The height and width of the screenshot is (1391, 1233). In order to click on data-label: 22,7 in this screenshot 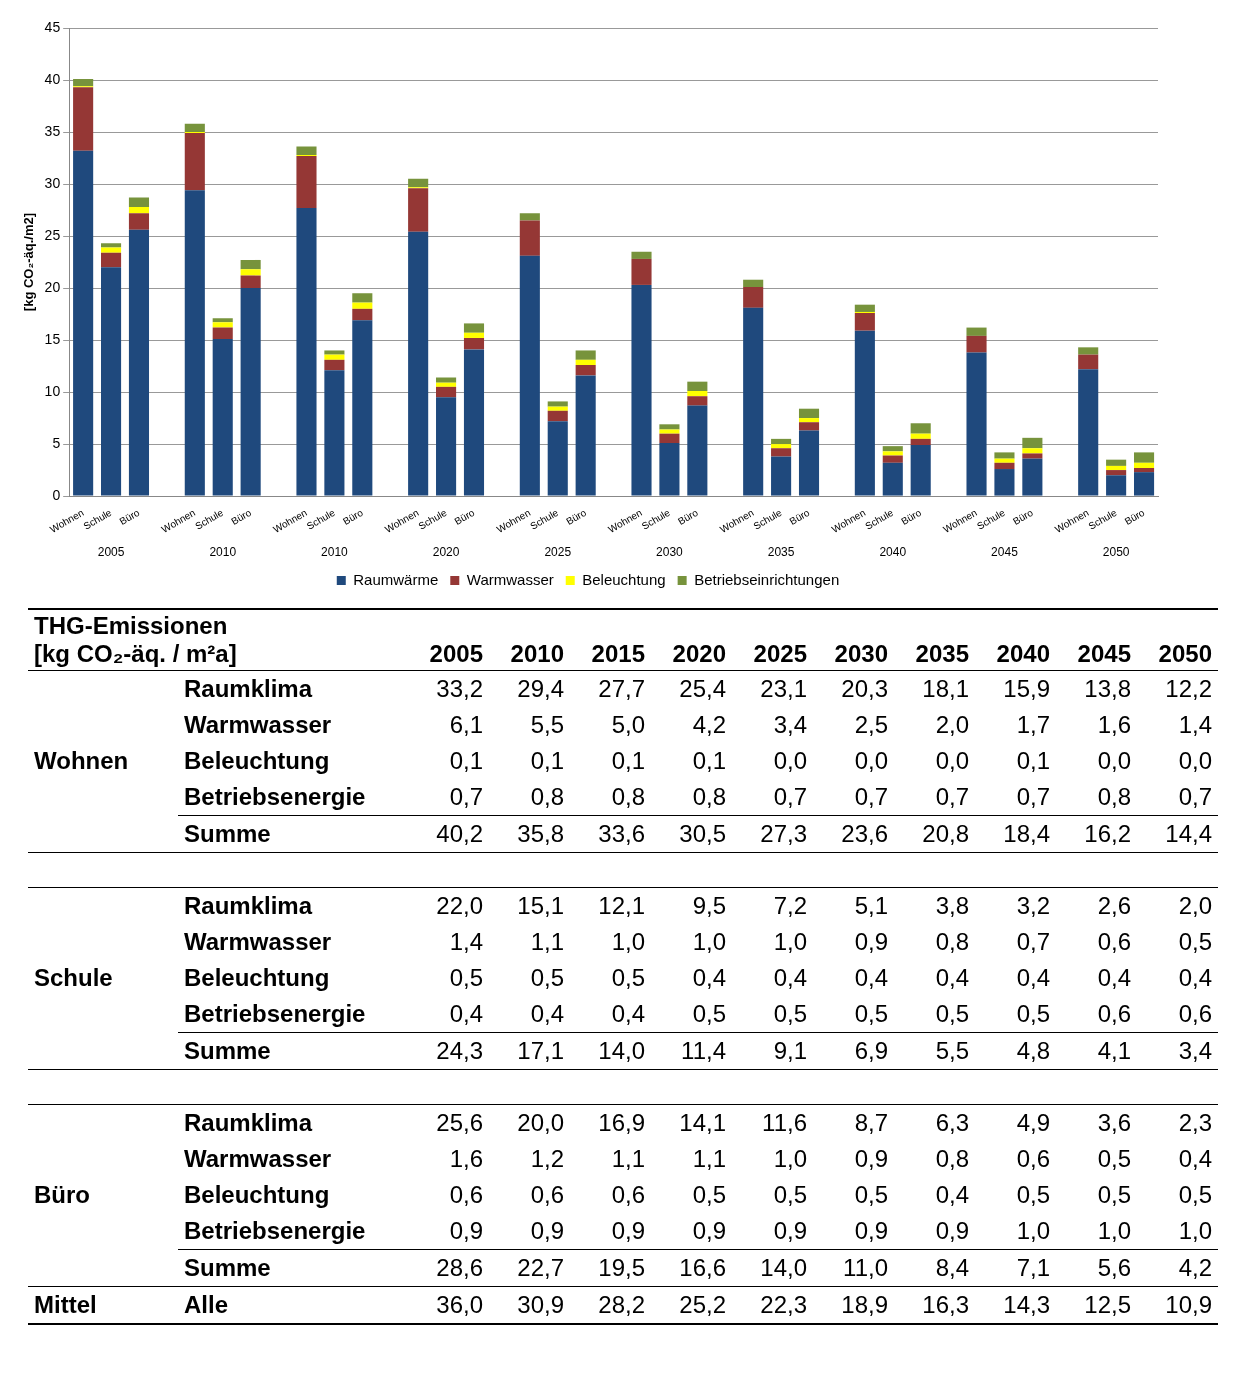, I will do `click(529, 1268)`.